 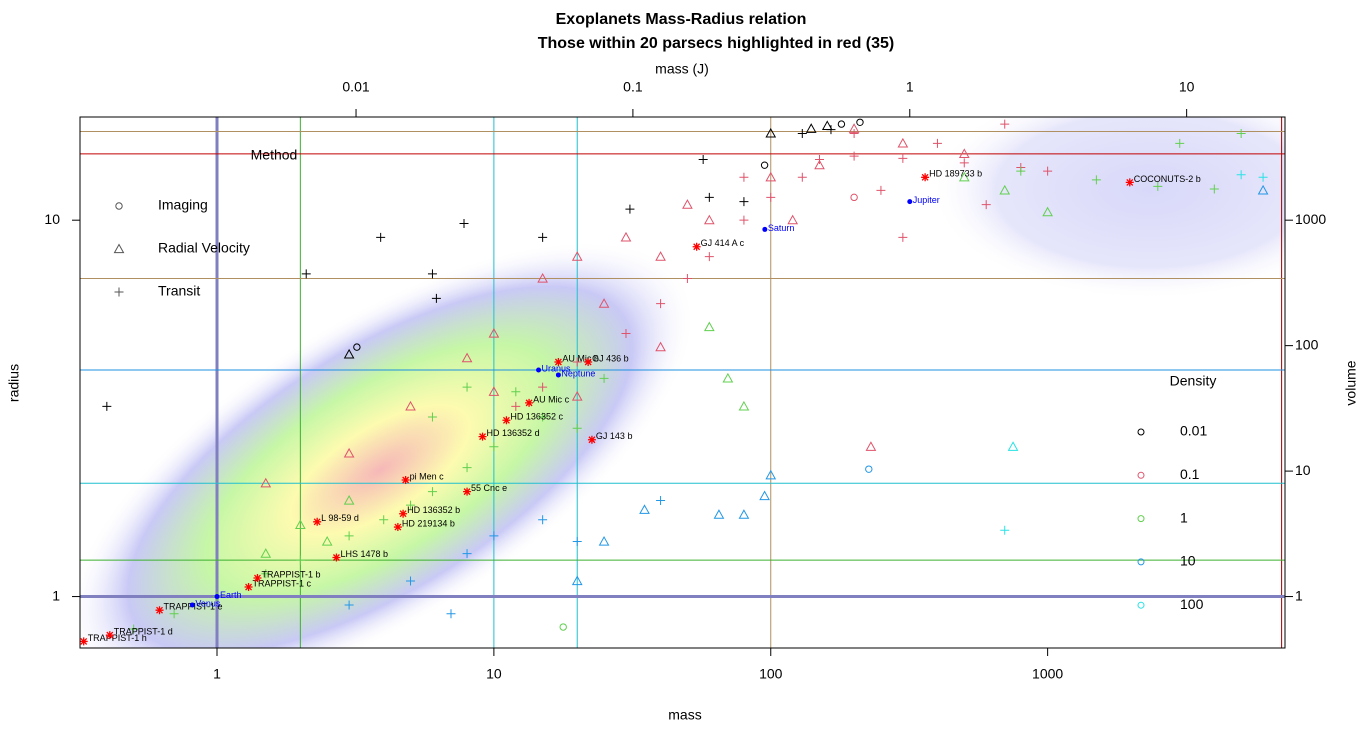 What do you see at coordinates (1107, 208) in the screenshot?
I see `density-surface` at bounding box center [1107, 208].